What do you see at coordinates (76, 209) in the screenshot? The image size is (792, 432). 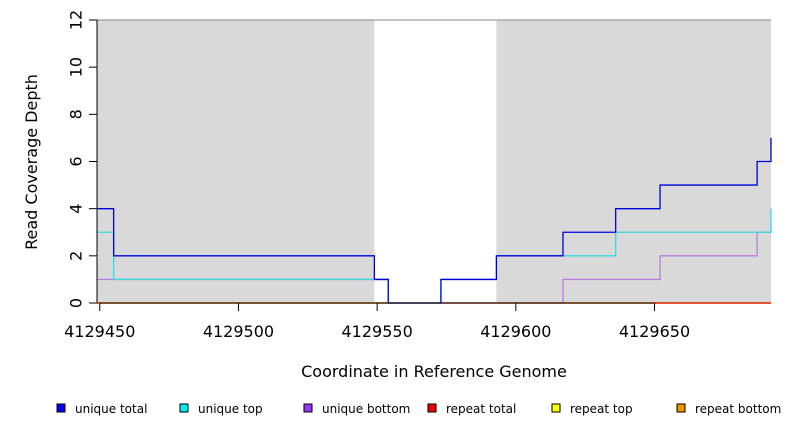 I see `y-tick-label: 4` at bounding box center [76, 209].